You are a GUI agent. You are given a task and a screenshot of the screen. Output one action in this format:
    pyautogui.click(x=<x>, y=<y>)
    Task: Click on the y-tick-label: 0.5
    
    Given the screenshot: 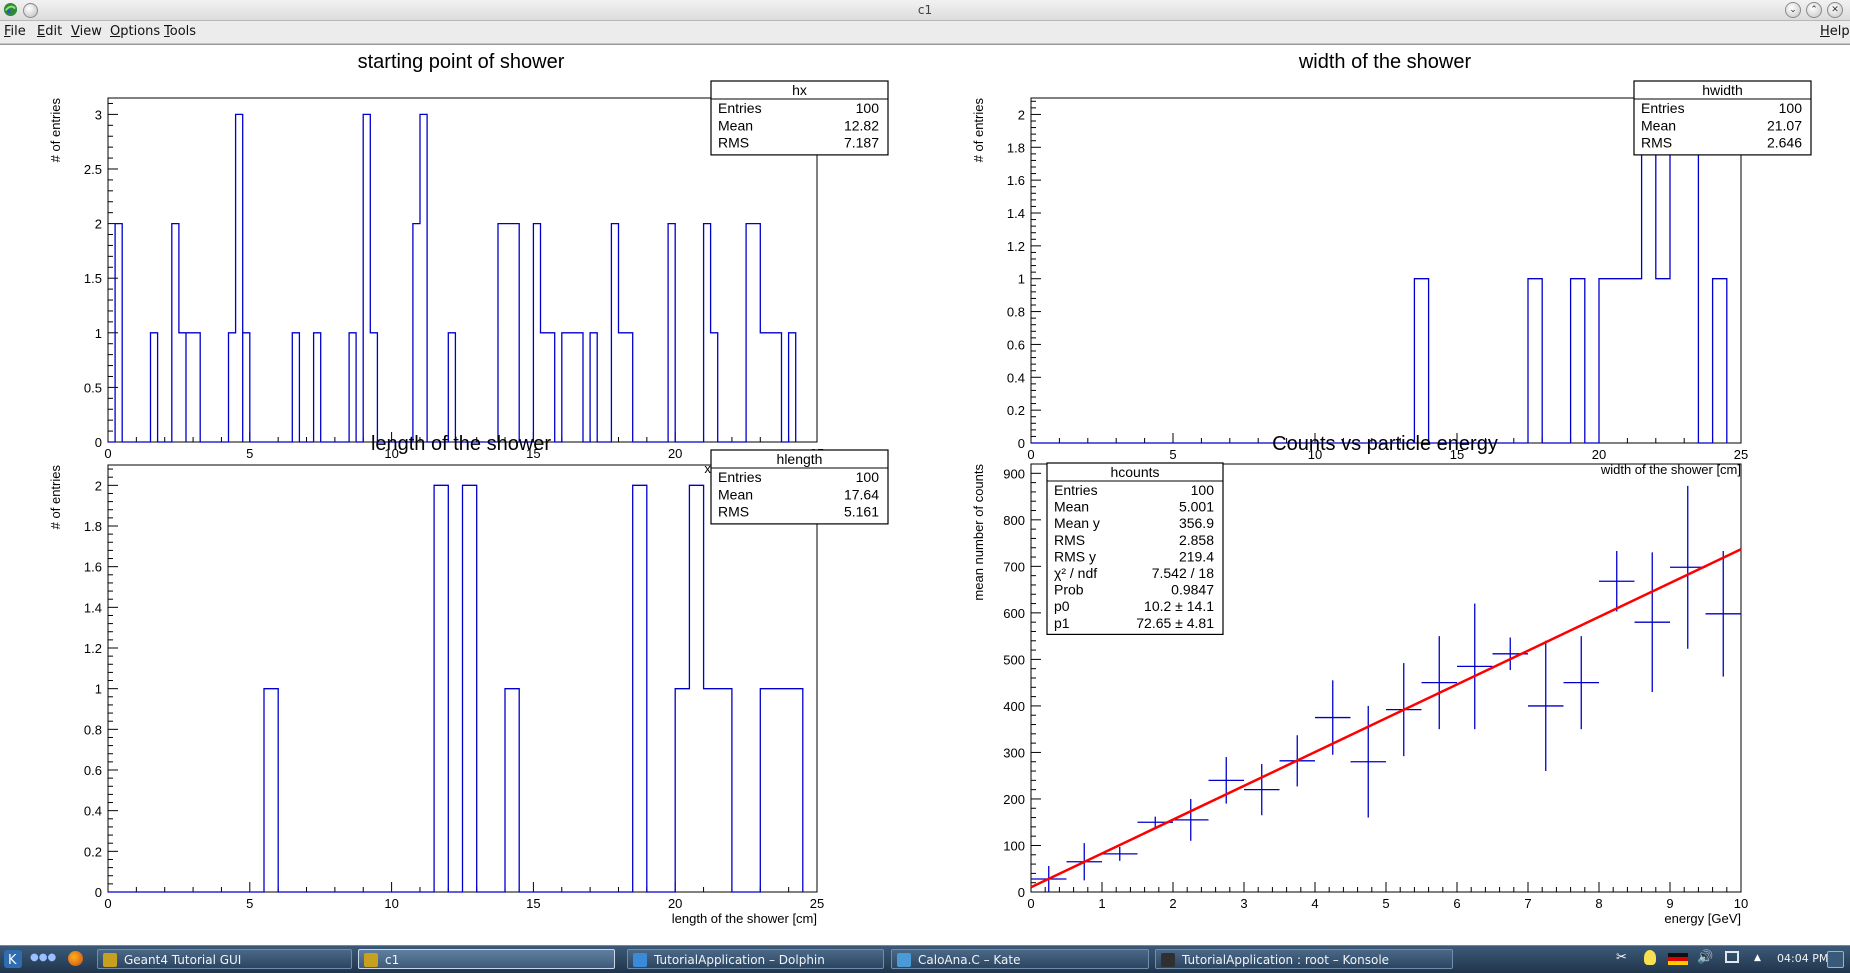 What is the action you would take?
    pyautogui.click(x=93, y=387)
    